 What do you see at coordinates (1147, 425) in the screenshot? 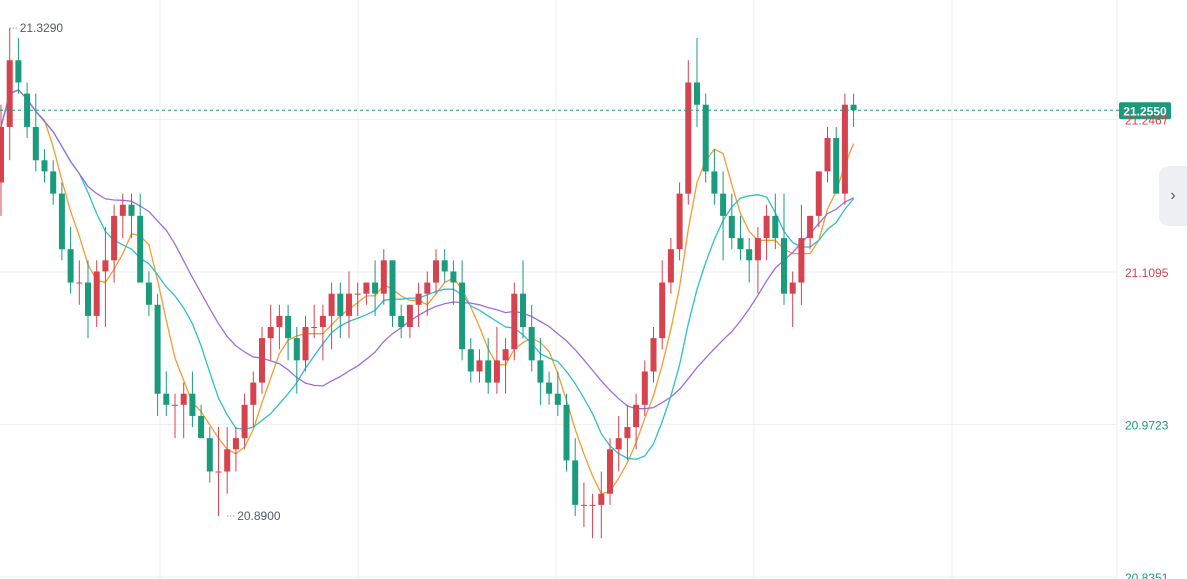
I see `y-tick-label: 20.9723` at bounding box center [1147, 425].